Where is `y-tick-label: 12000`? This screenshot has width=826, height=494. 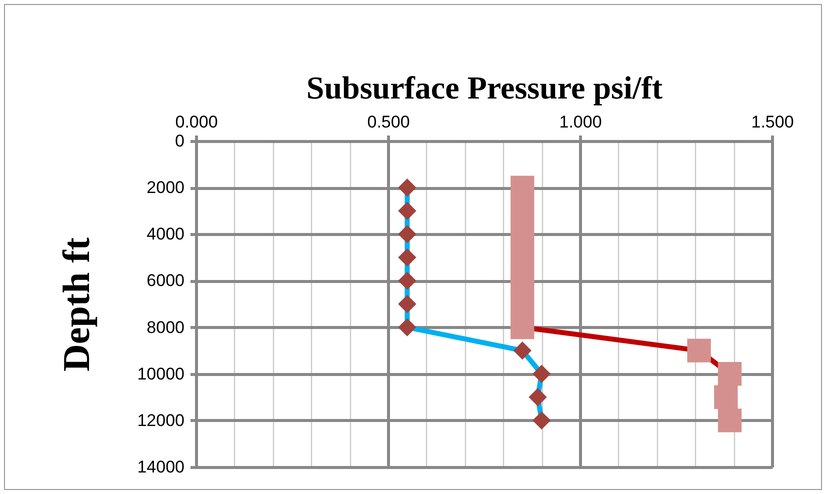
y-tick-label: 12000 is located at coordinates (160, 420).